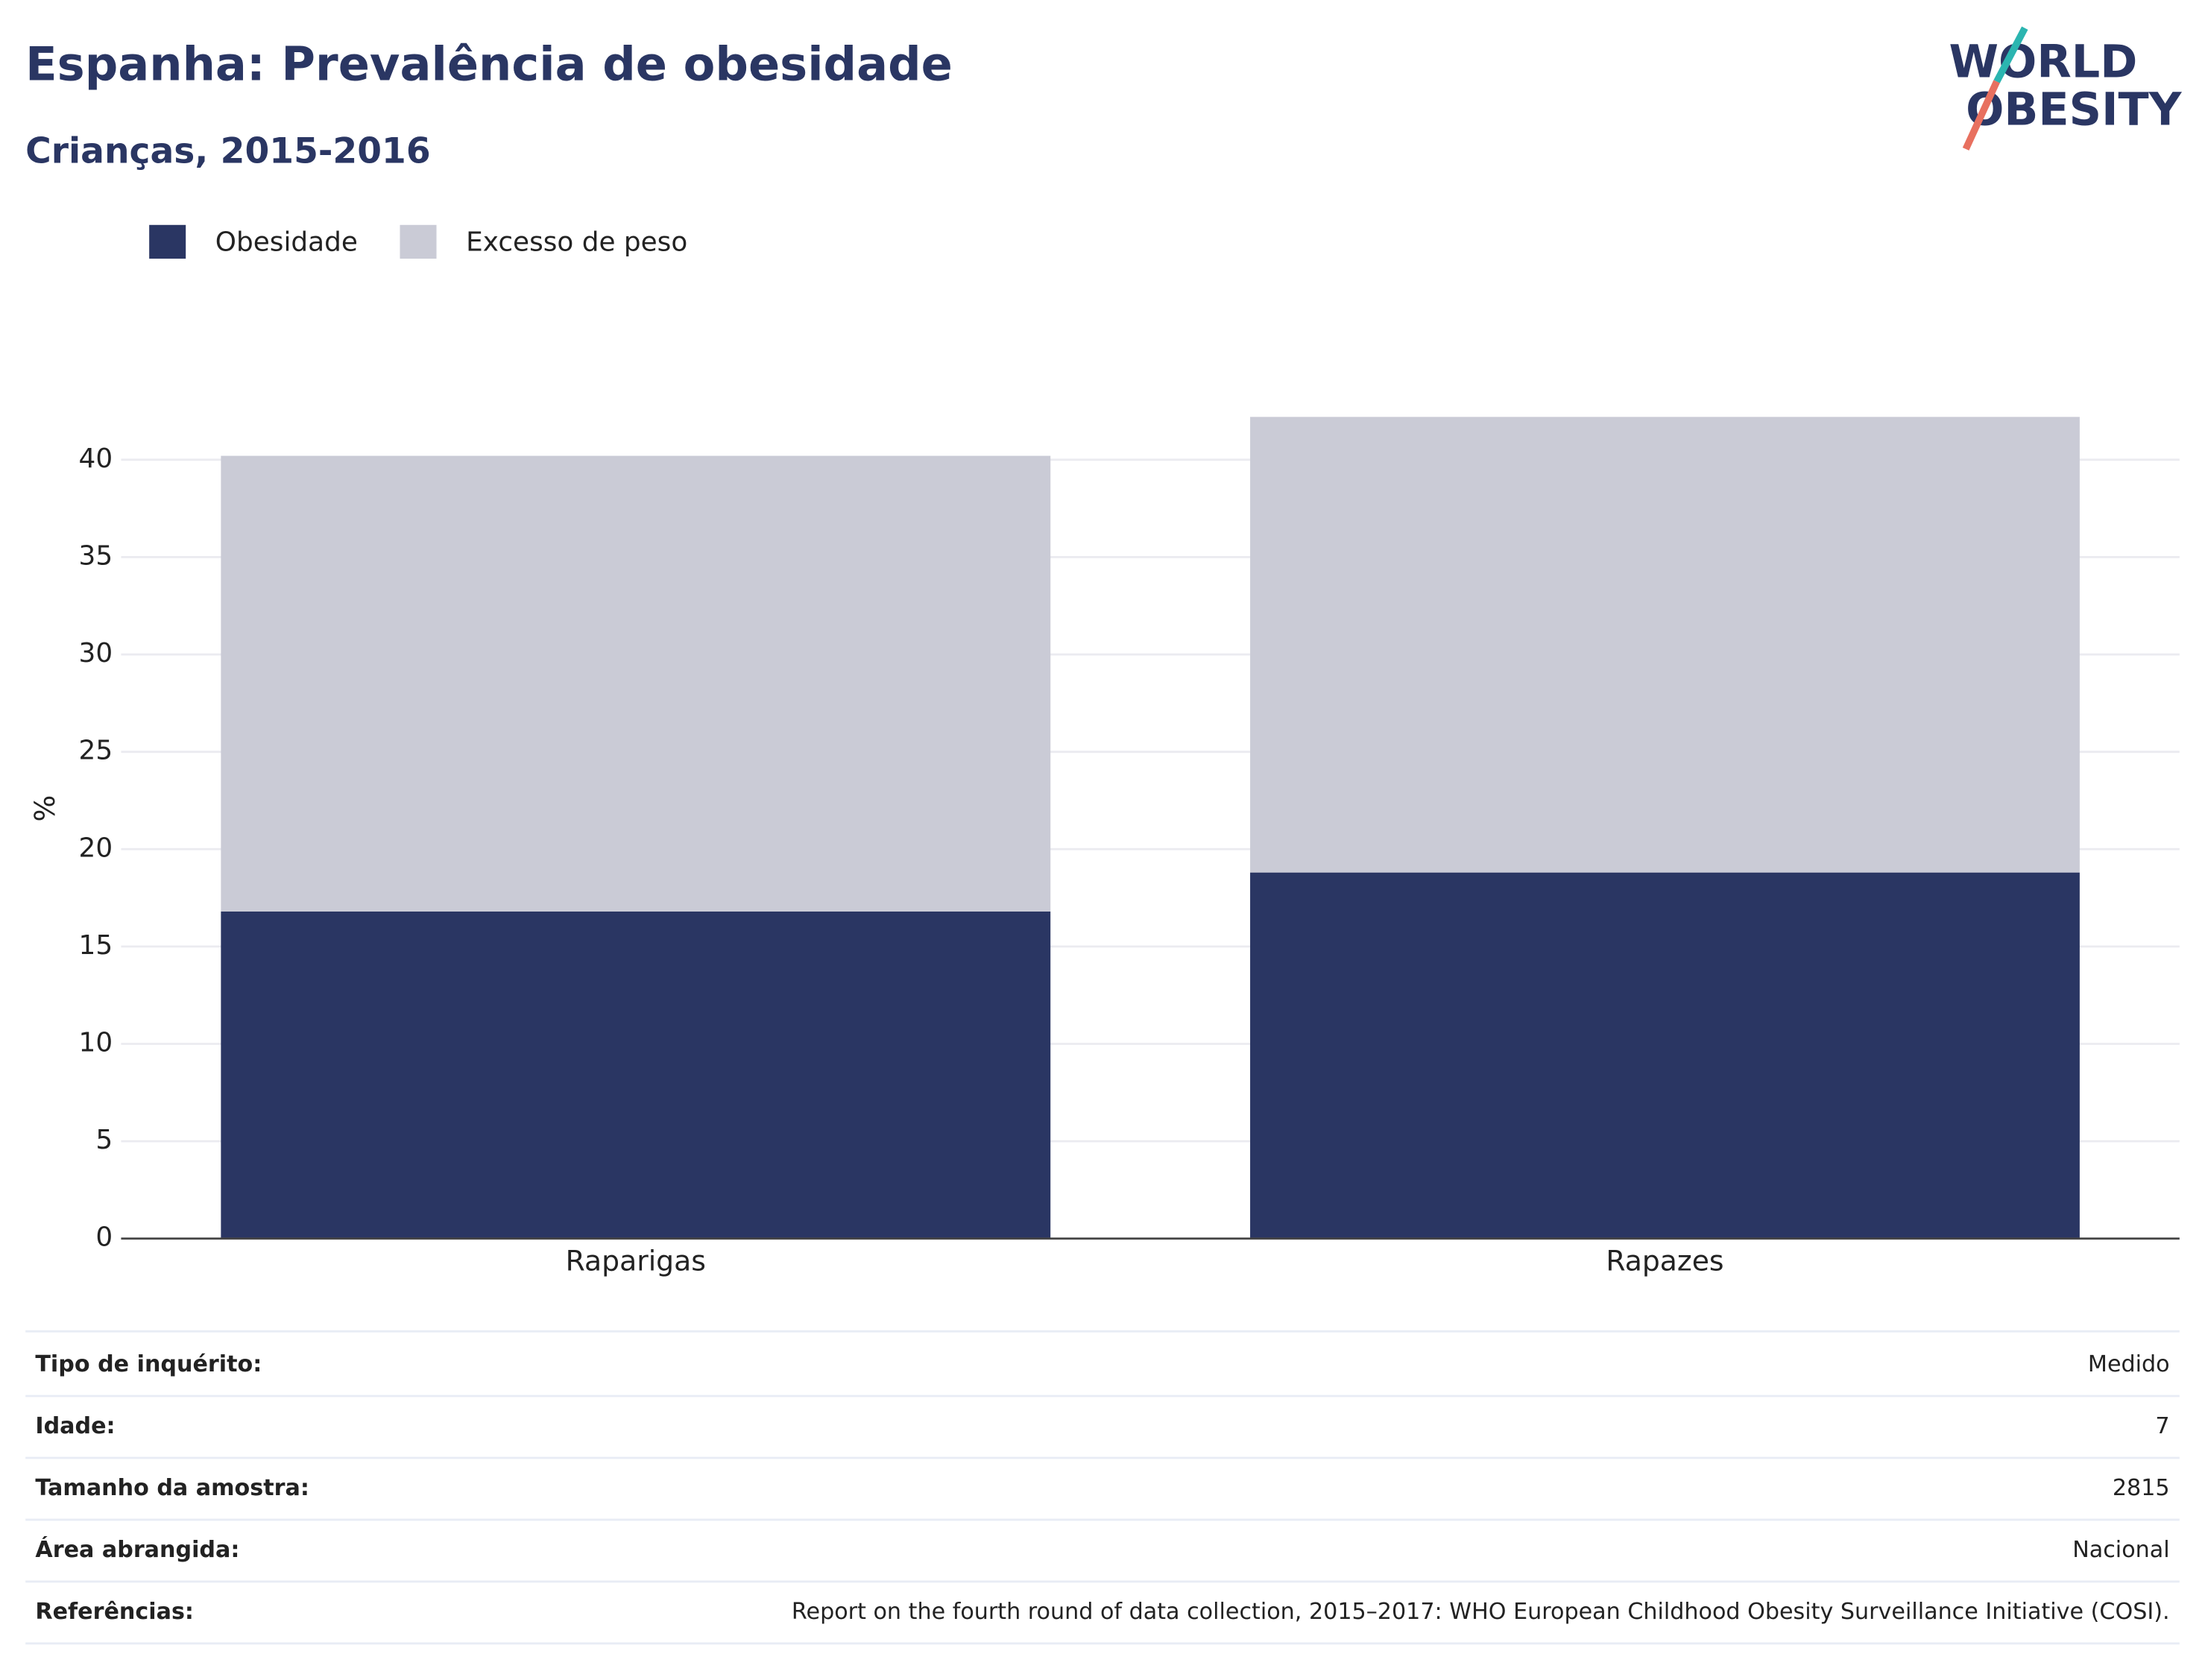 The image size is (2205, 1680). I want to click on y-tick-label: 15, so click(96, 945).